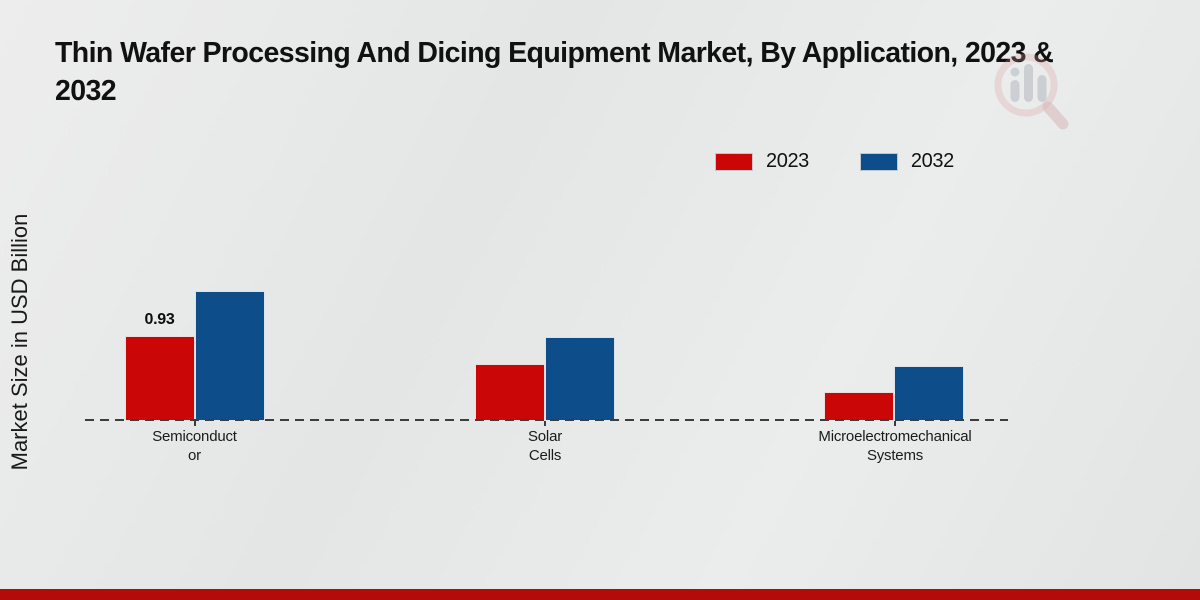 This screenshot has height=600, width=1200. I want to click on category-label-line: Microelectromechanical, so click(895, 436).